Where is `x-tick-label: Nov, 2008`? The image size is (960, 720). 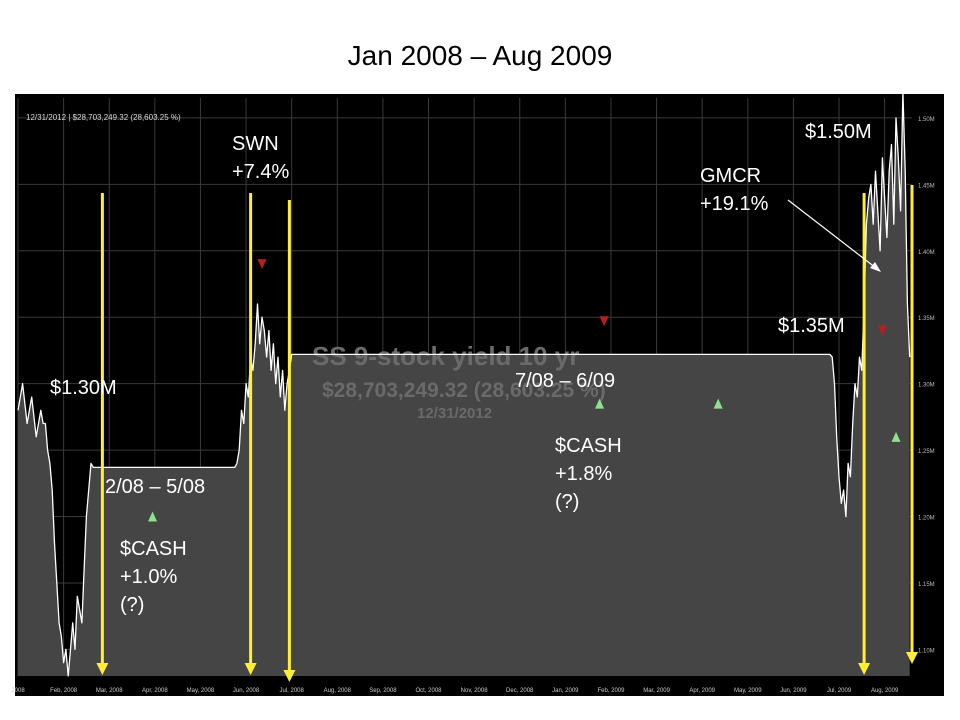 x-tick-label: Nov, 2008 is located at coordinates (475, 691).